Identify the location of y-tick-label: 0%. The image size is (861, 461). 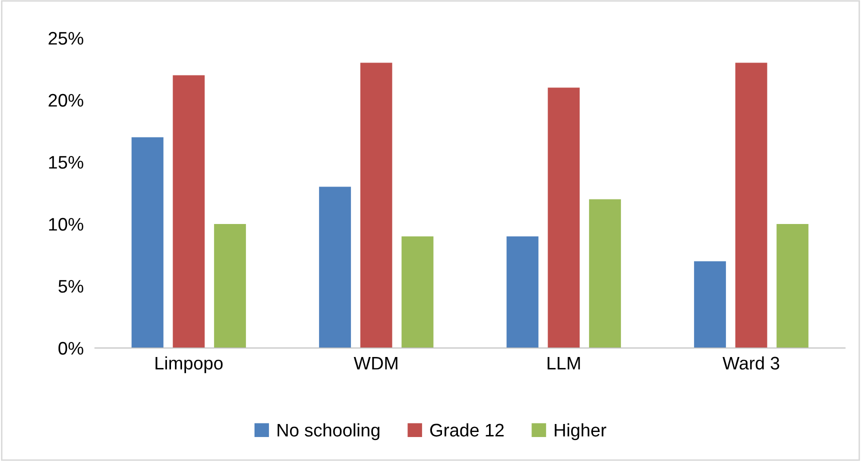
(71, 348).